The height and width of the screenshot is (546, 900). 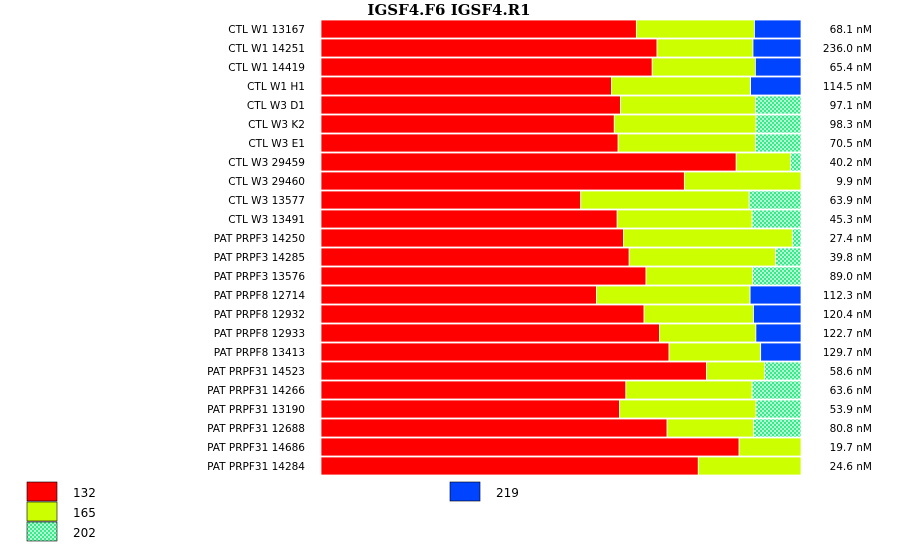 I want to click on concentration-label: 9.9 nM, so click(x=854, y=182).